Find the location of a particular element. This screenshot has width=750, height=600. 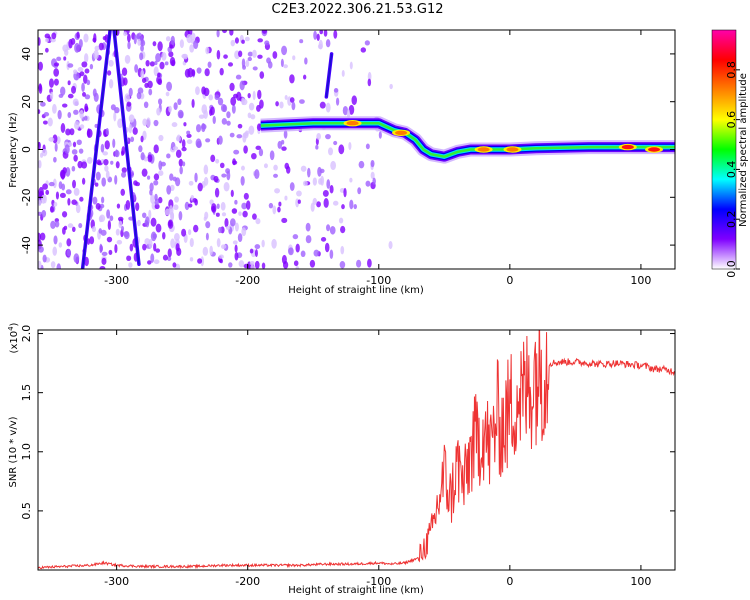

y-tick-label: -20 is located at coordinates (26, 197).